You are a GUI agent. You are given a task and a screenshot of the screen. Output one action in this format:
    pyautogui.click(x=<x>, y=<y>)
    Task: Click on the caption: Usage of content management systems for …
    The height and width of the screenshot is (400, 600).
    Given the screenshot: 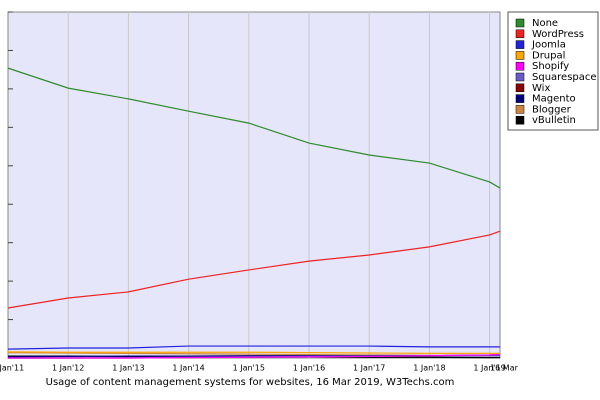 What is the action you would take?
    pyautogui.click(x=250, y=382)
    